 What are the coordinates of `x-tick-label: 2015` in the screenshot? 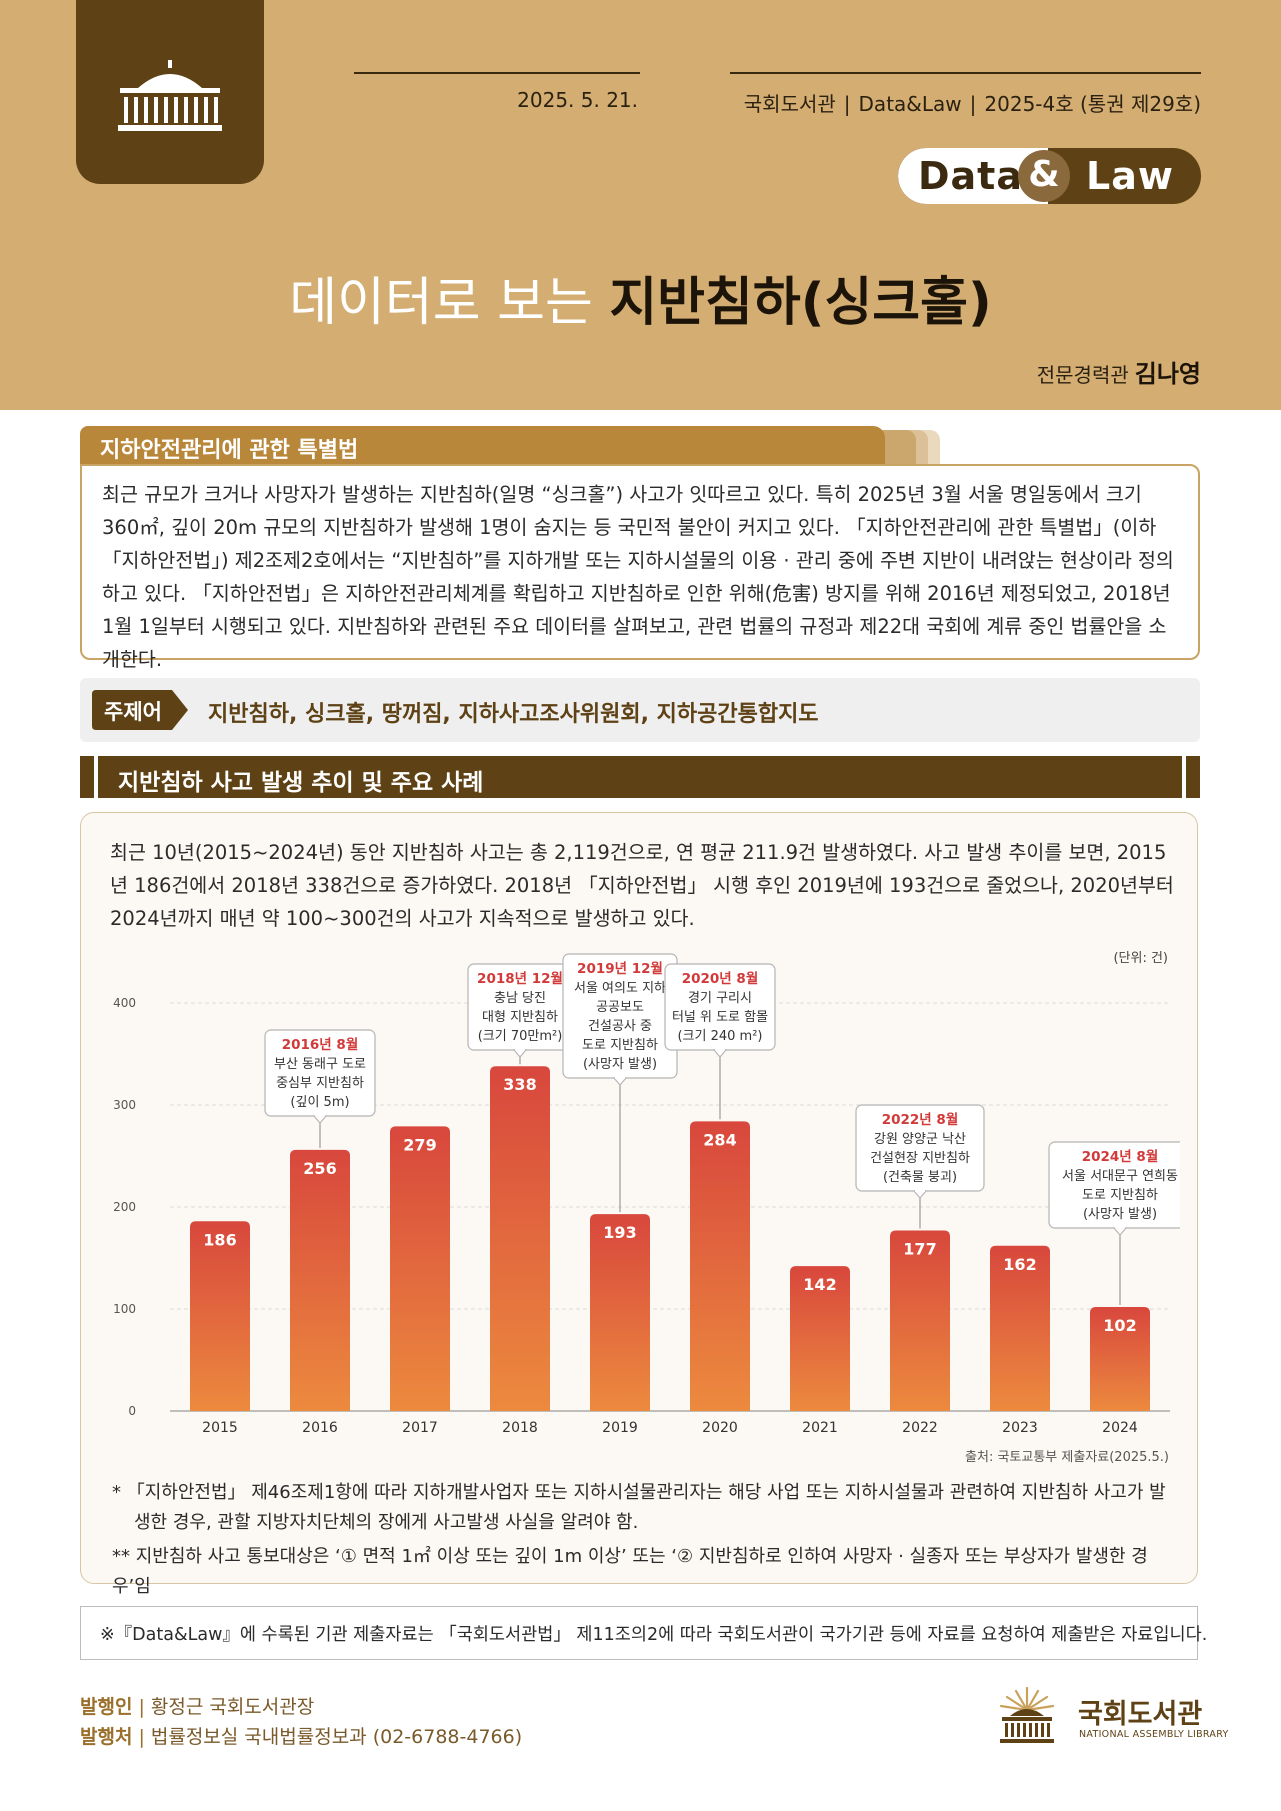 It's located at (220, 1428).